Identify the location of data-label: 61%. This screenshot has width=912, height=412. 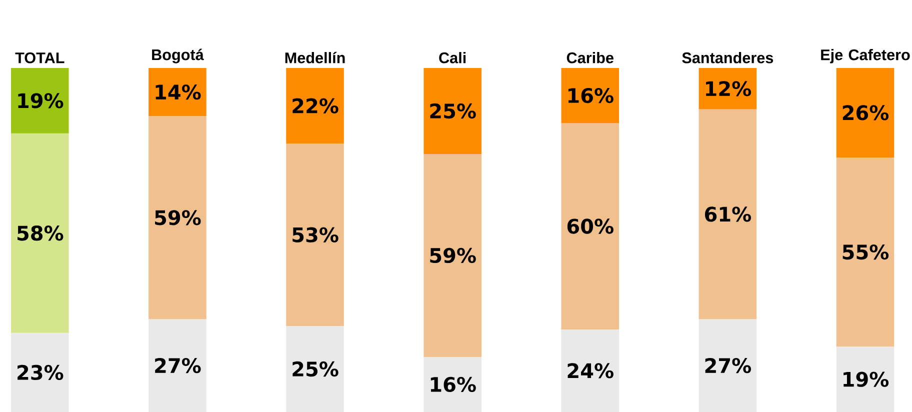
(727, 214).